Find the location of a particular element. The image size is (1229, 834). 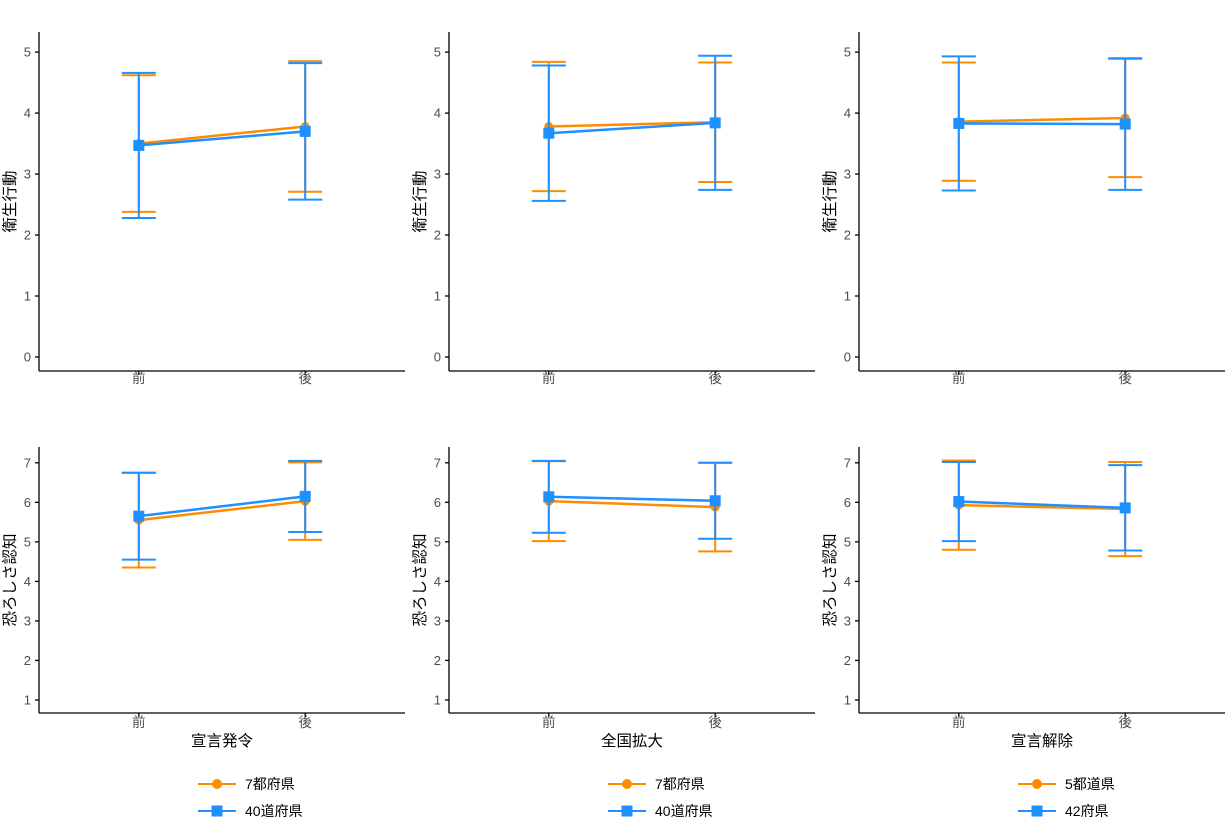

x-axis-title: 宣言解除 is located at coordinates (1042, 741).